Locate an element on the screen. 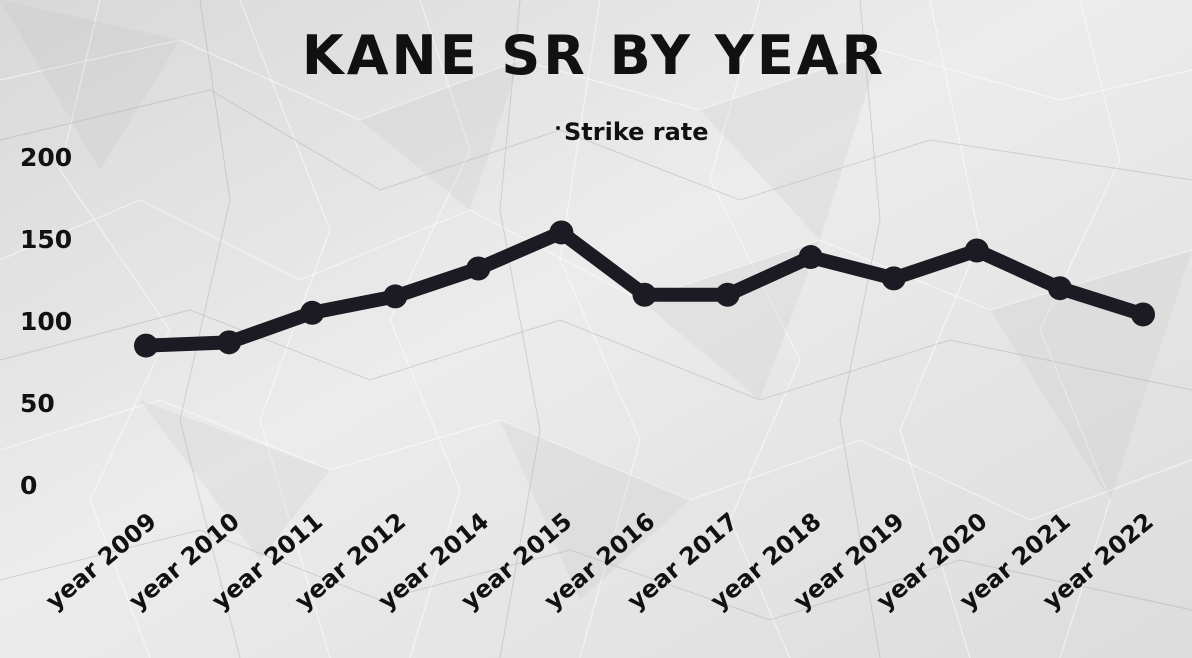 Image resolution: width=1192 pixels, height=658 pixels. data-point-year-2016 is located at coordinates (644, 294).